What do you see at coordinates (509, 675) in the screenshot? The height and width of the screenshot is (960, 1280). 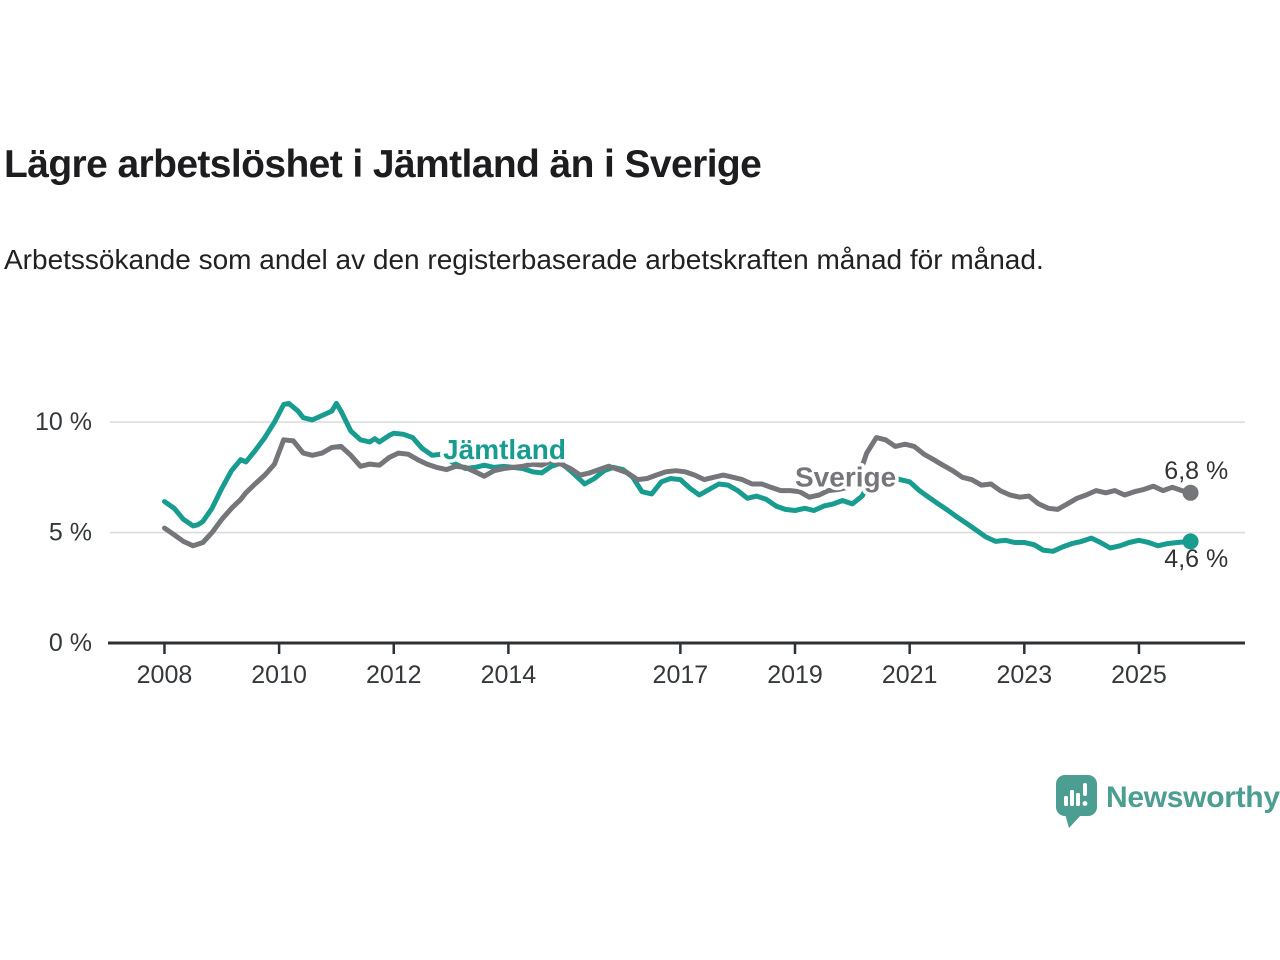 I see `x-axis-label: 2014` at bounding box center [509, 675].